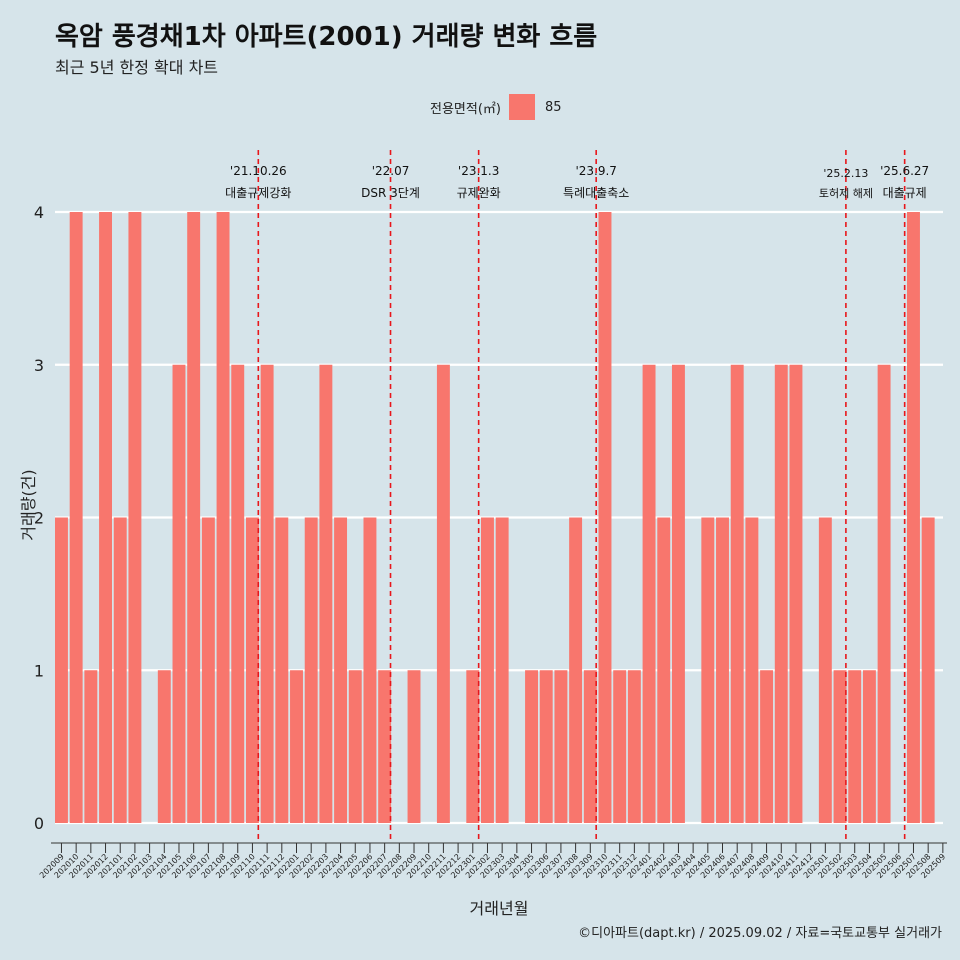 The height and width of the screenshot is (960, 960). Describe the element at coordinates (258, 171) in the screenshot. I see `event-date-label: '21.10.26` at that location.